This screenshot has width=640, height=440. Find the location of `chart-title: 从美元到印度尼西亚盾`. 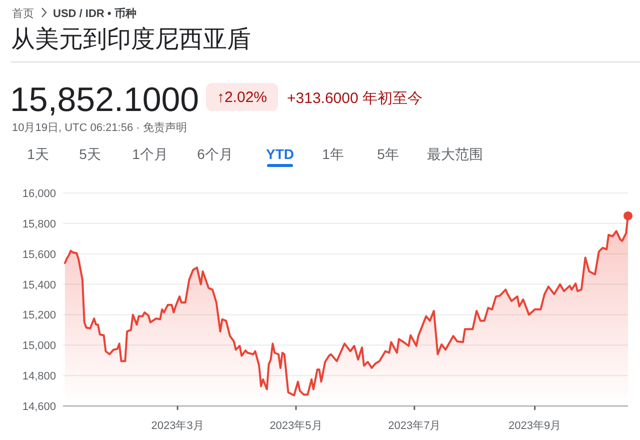

chart-title: 从美元到印度尼西亚盾 is located at coordinates (131, 39).